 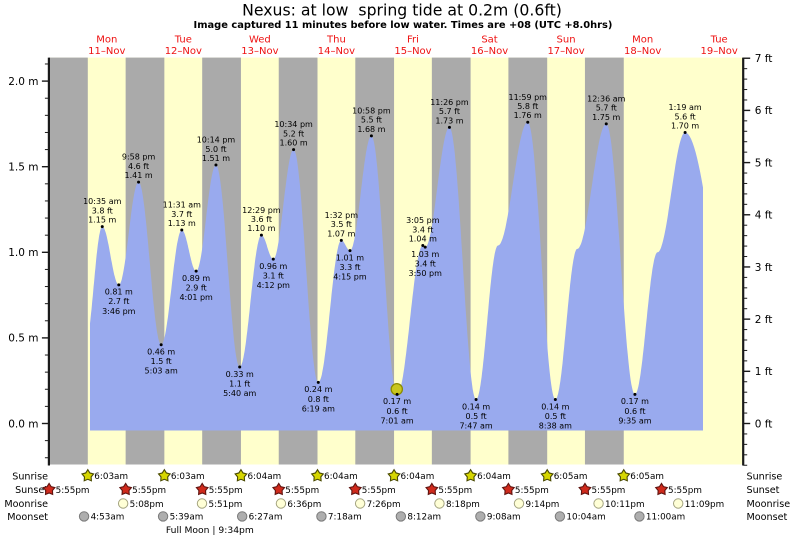 I want to click on high-tide-annotation-line: 11:59 pm, so click(x=528, y=97).